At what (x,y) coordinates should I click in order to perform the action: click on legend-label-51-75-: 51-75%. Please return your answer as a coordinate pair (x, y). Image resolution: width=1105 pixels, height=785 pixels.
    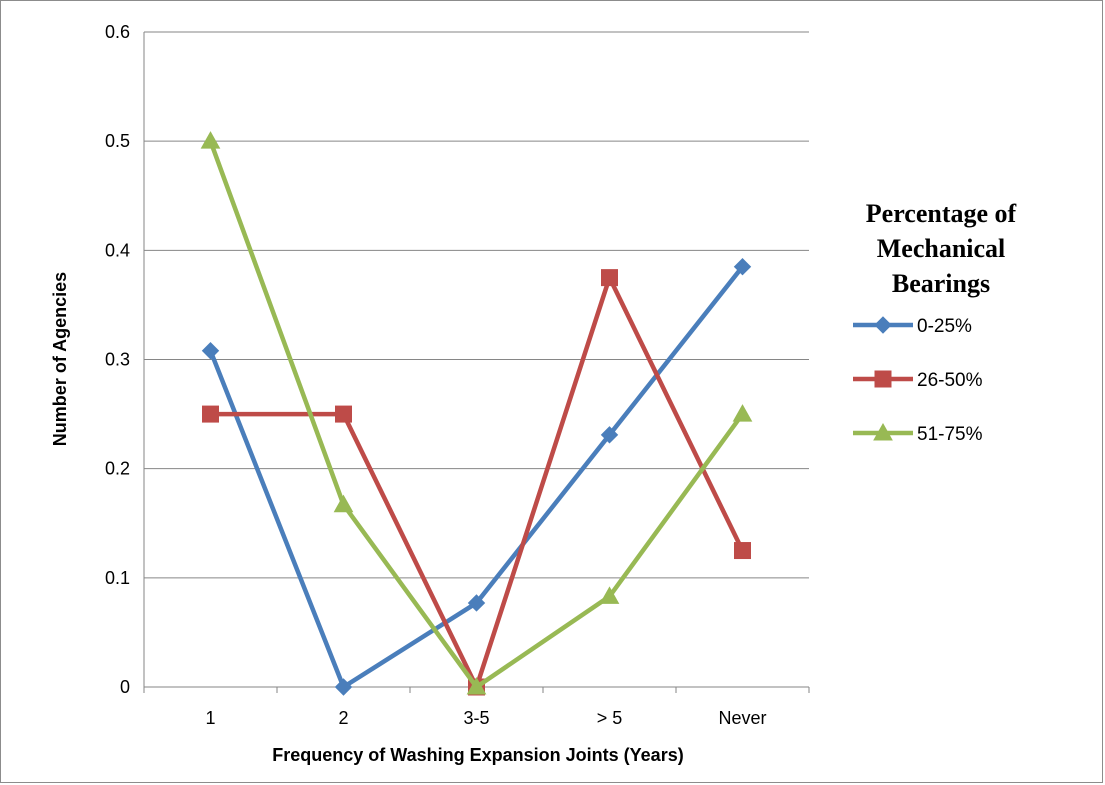
    Looking at the image, I should click on (950, 434).